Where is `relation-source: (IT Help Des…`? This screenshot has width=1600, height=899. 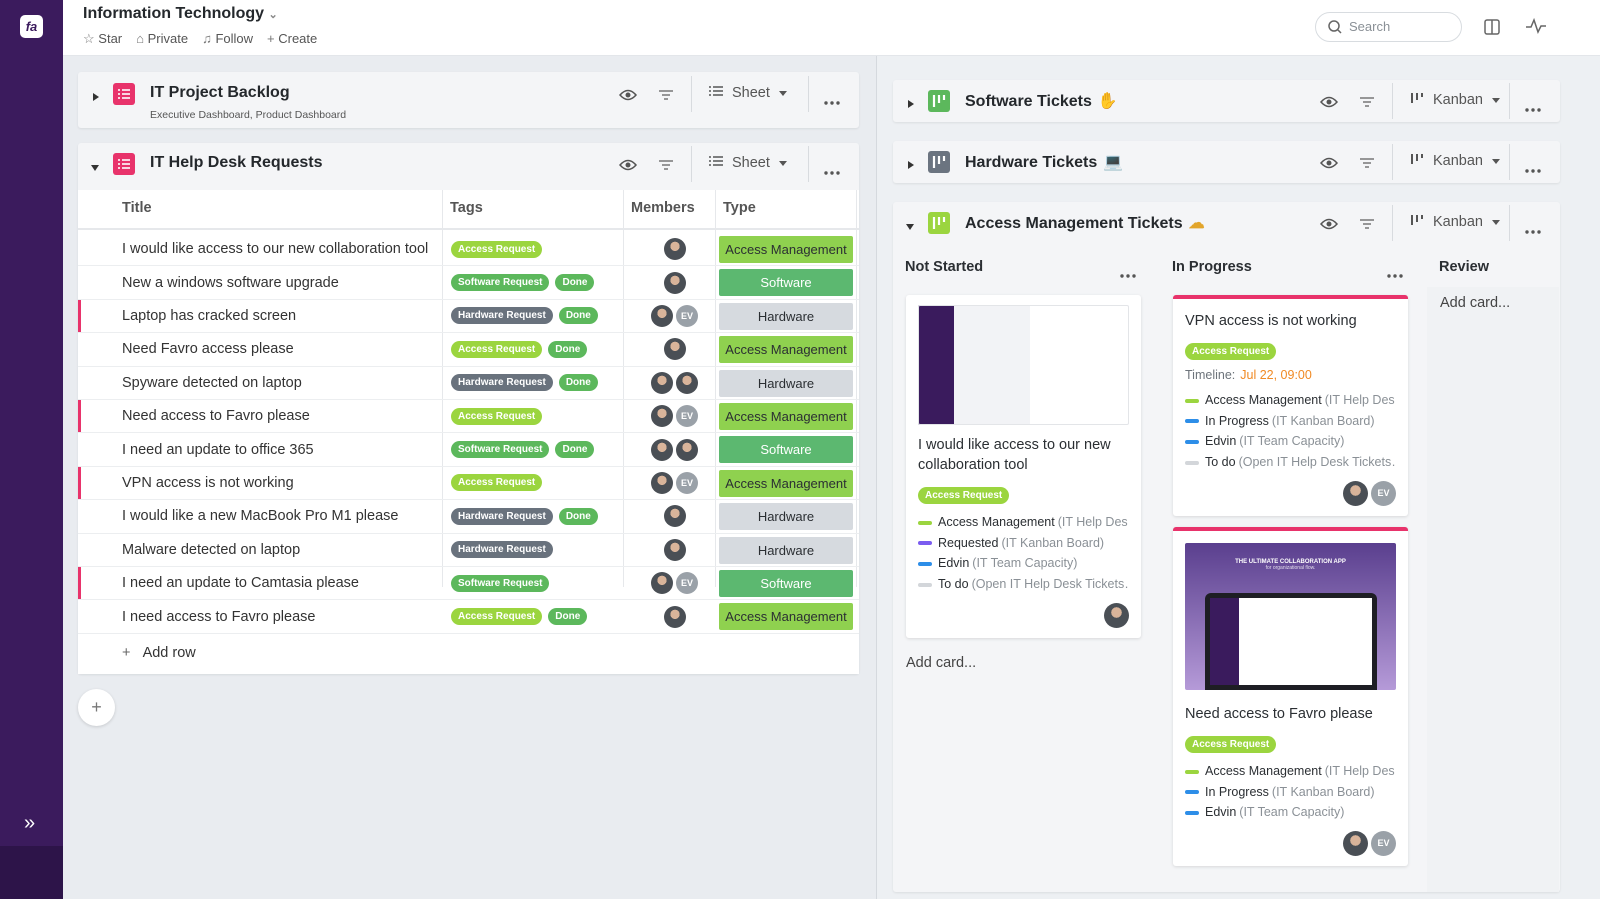
relation-source: (IT Help Des… is located at coordinates (1360, 400).